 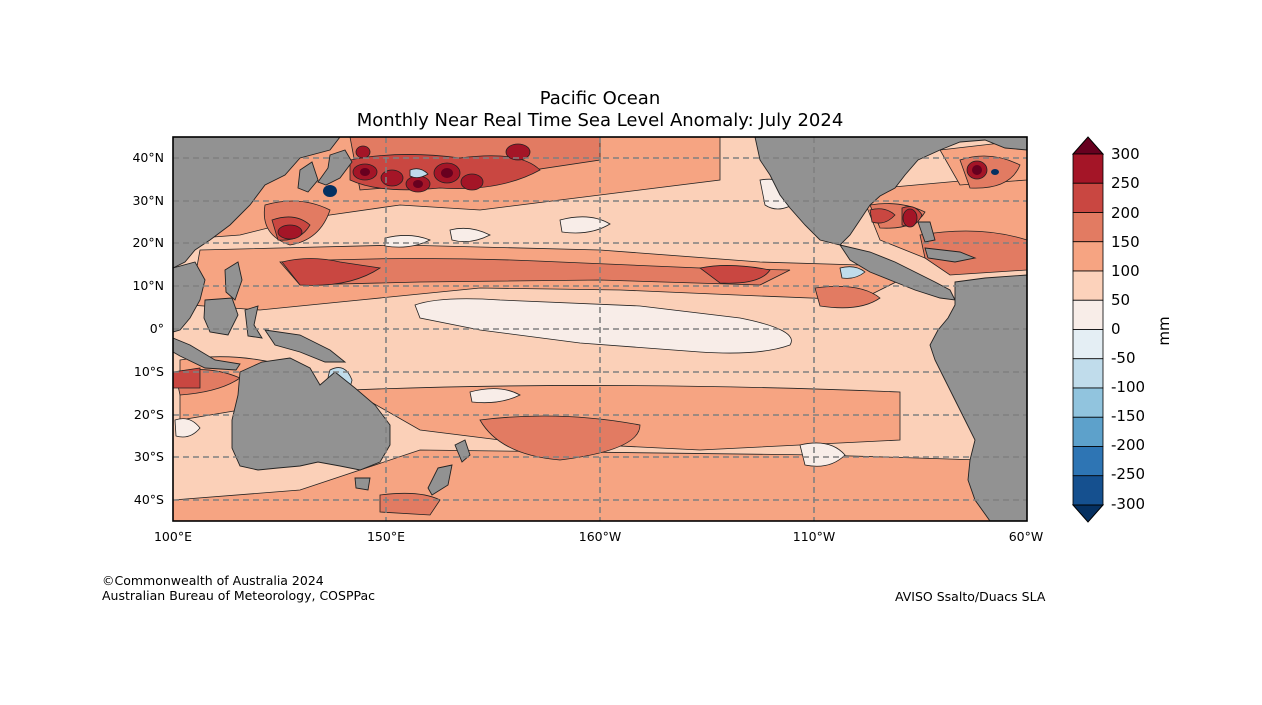 I want to click on colorbar-tick: -100, so click(x=1128, y=387).